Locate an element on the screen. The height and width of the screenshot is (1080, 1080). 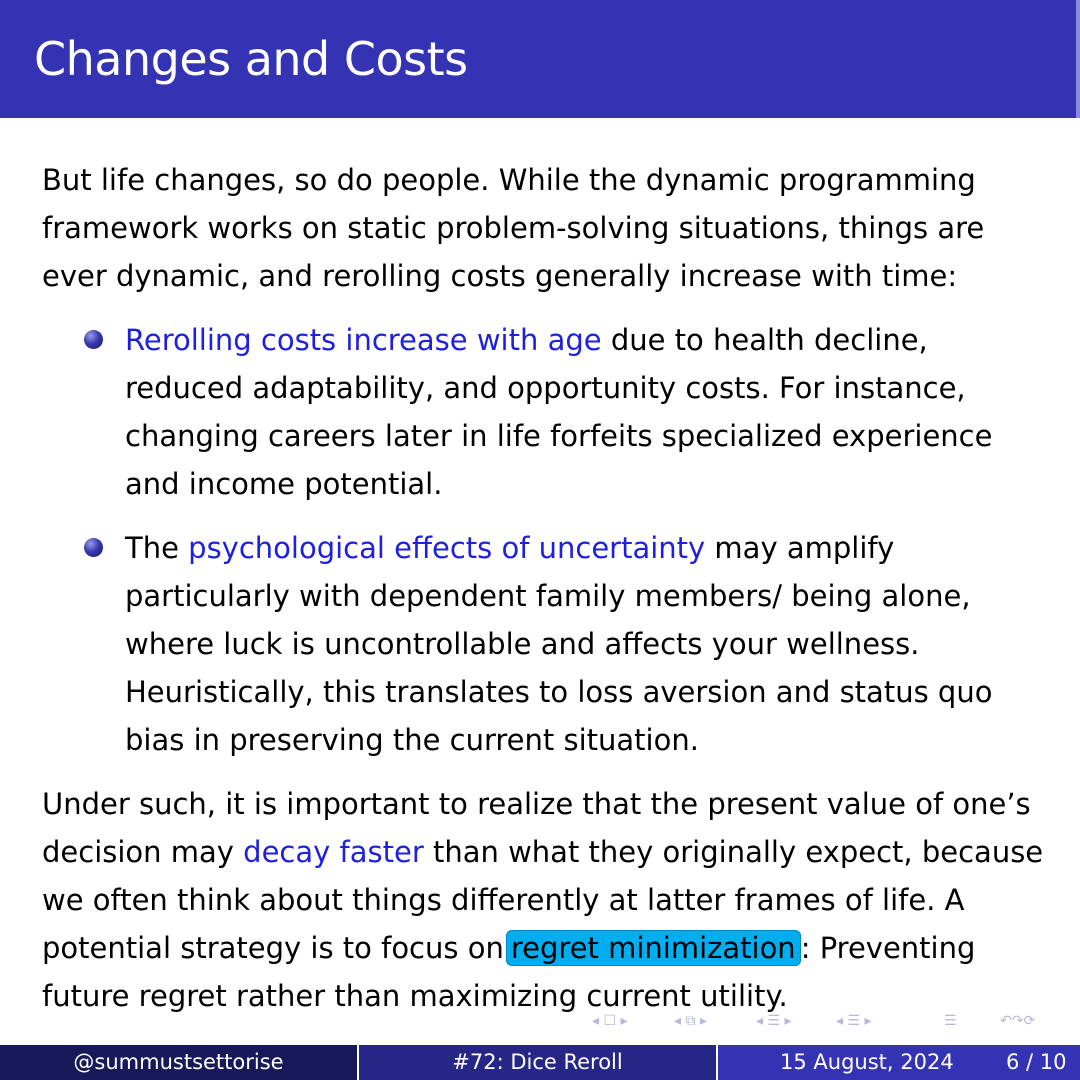
bullet-highlight: Rerolling costs increase with age is located at coordinates (363, 340).